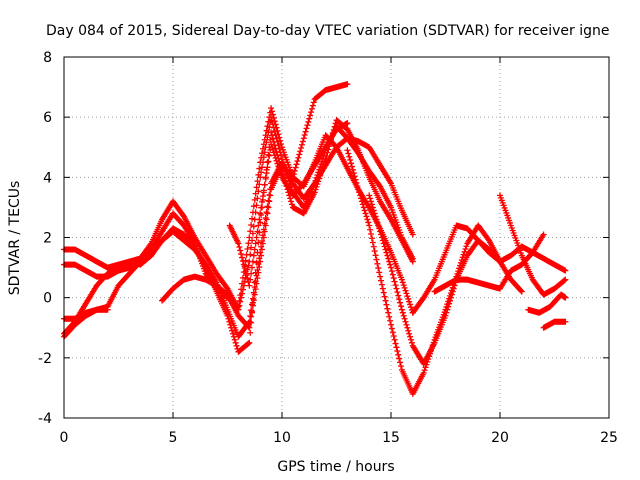 This screenshot has height=480, width=640. What do you see at coordinates (45, 419) in the screenshot?
I see `y-tick-label: -4` at bounding box center [45, 419].